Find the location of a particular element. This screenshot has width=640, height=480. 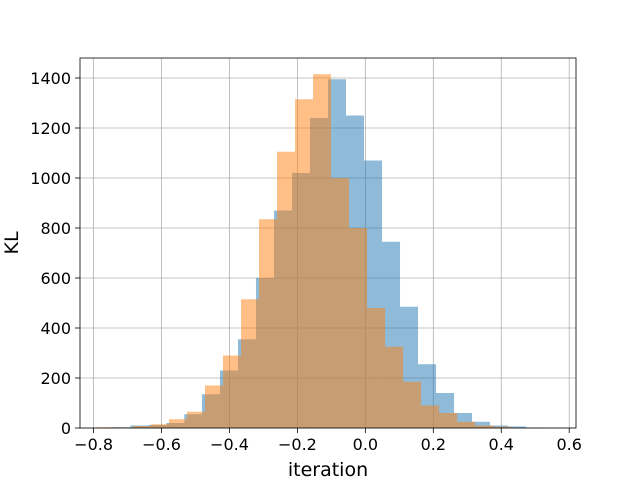

x-axis-label: iteration is located at coordinates (328, 469).